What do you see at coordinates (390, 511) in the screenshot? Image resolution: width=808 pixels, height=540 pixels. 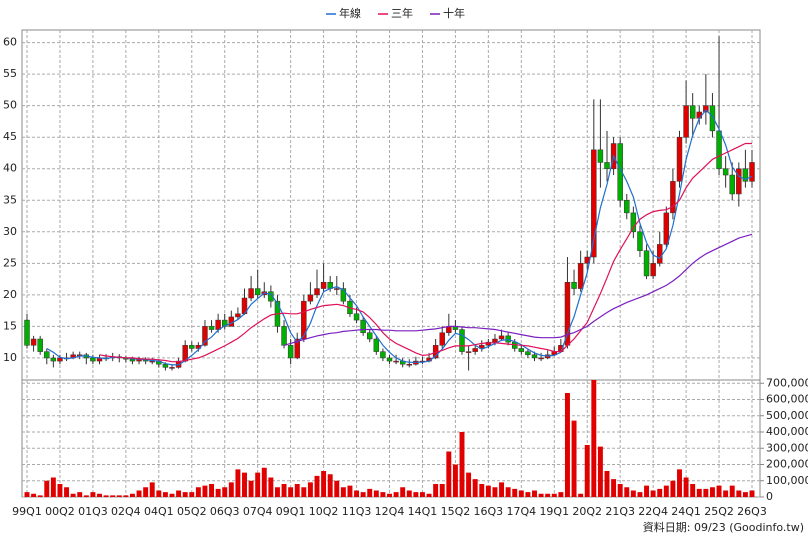 I see `x-tick-label: 12Q4` at bounding box center [390, 511].